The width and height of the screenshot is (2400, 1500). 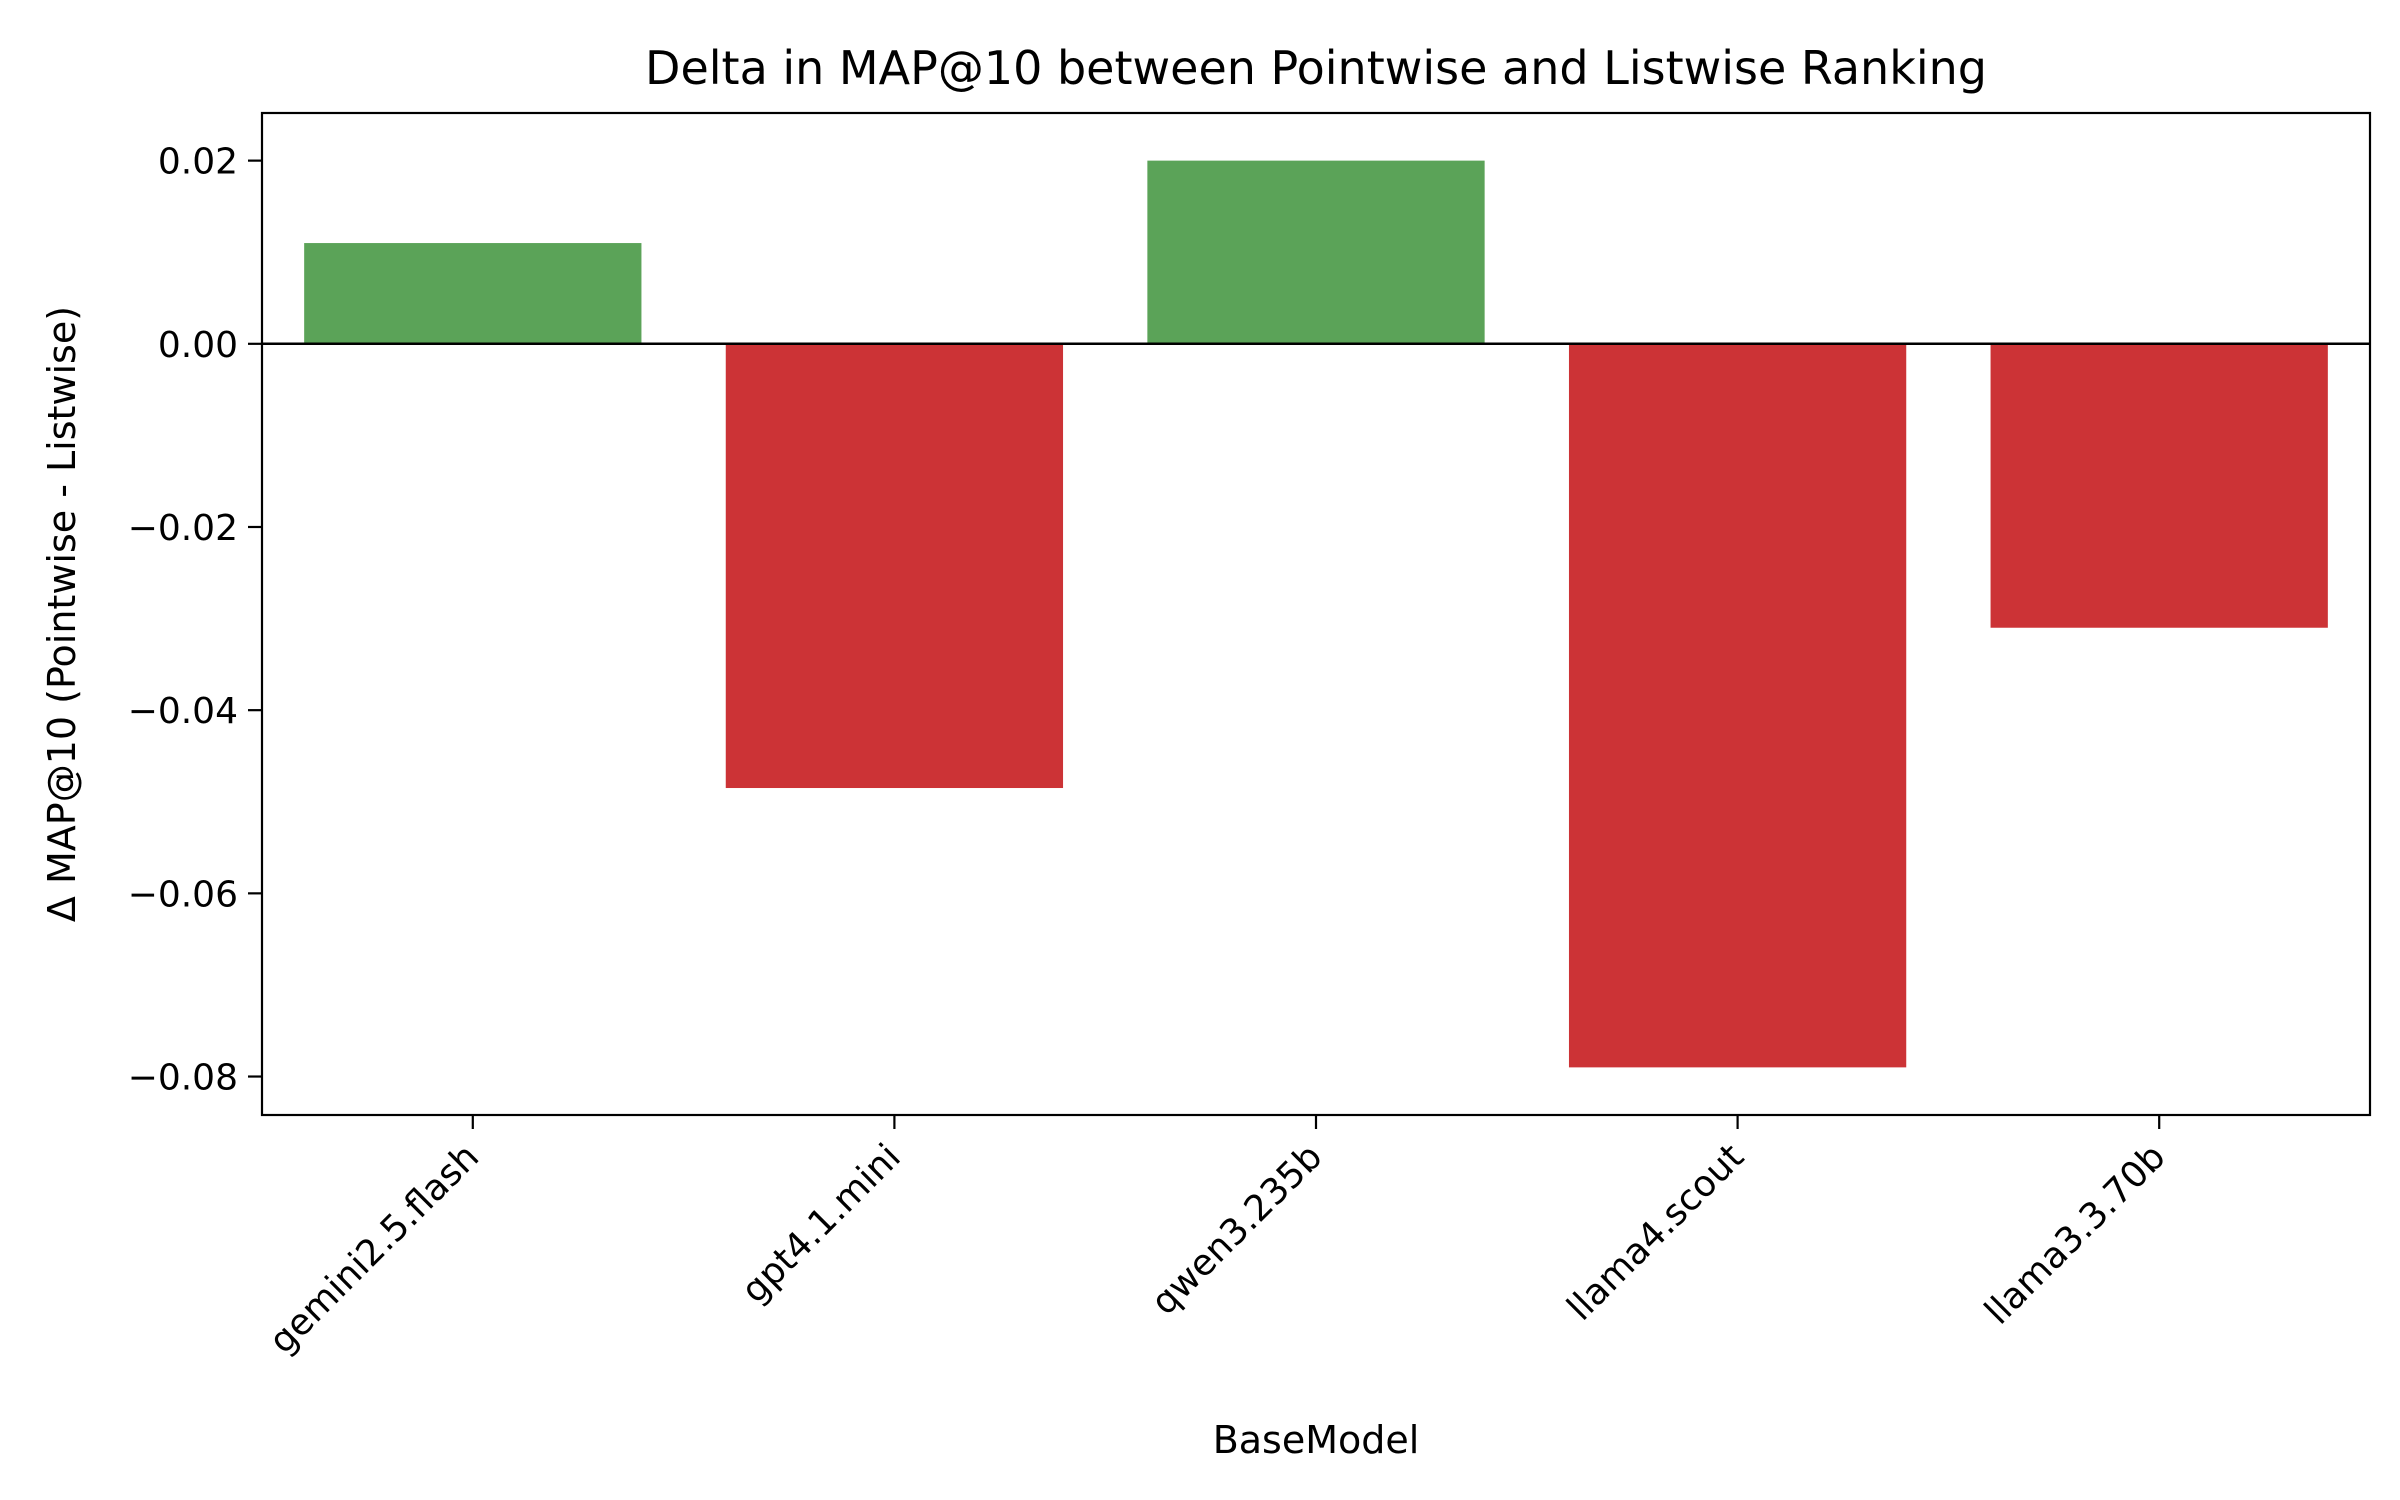 What do you see at coordinates (183, 711) in the screenshot?
I see `y-tick-label: −0.04` at bounding box center [183, 711].